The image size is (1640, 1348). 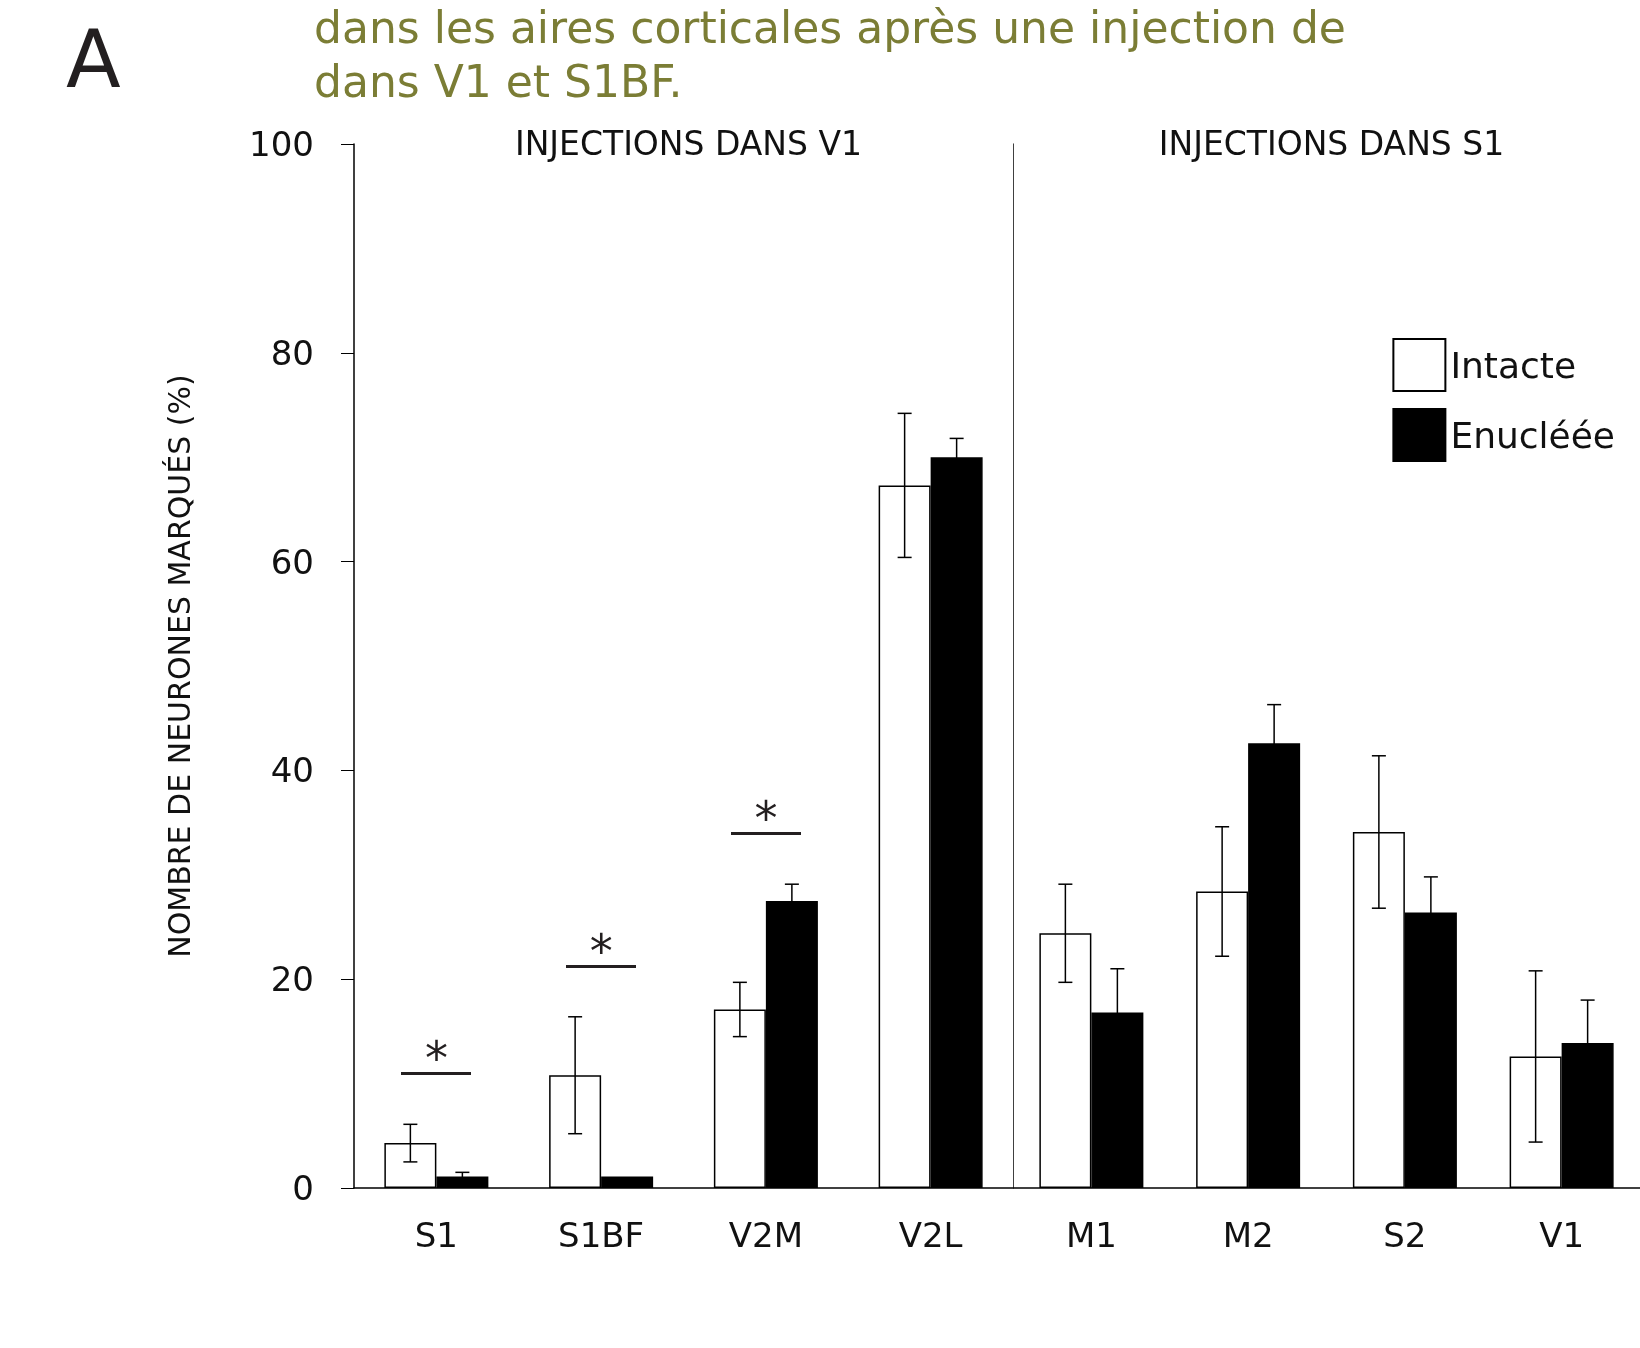 I want to click on y-tick-label: 80, so click(x=292, y=352).